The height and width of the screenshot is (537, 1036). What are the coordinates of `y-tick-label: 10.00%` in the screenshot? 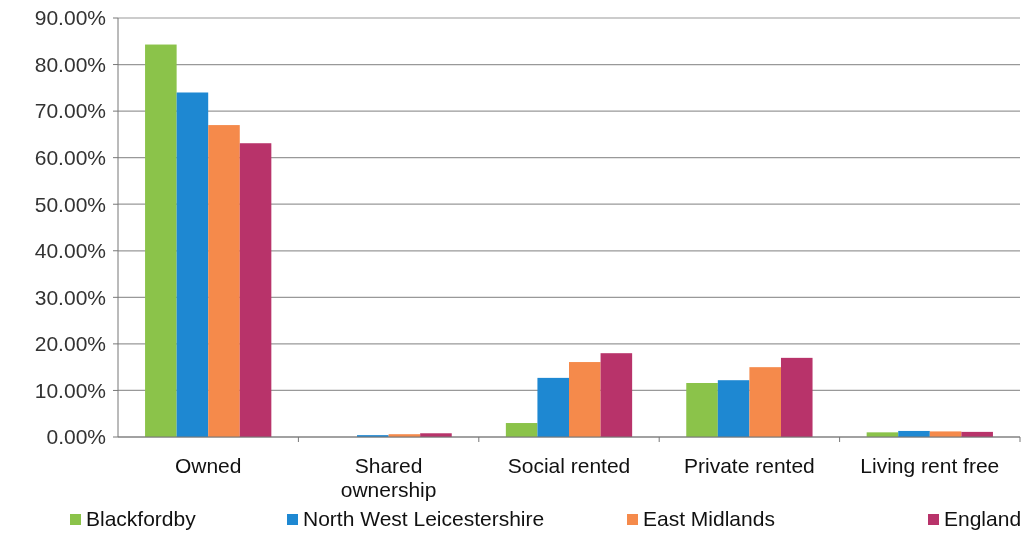 It's located at (70, 390).